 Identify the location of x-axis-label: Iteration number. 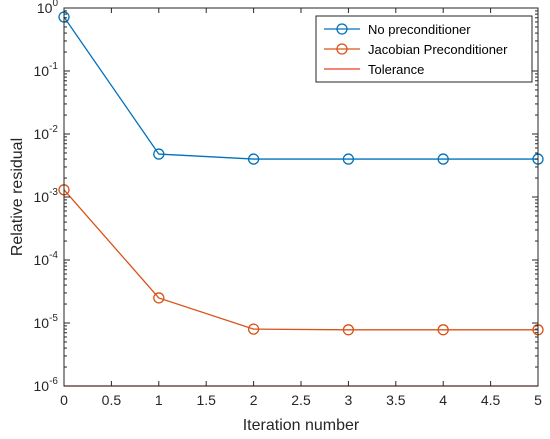
(301, 425).